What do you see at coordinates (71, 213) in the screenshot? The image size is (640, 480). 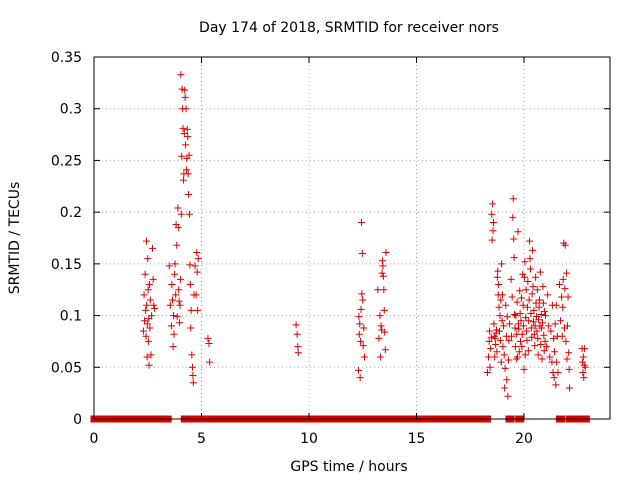 I see `y-tick-label: 0.2` at bounding box center [71, 213].